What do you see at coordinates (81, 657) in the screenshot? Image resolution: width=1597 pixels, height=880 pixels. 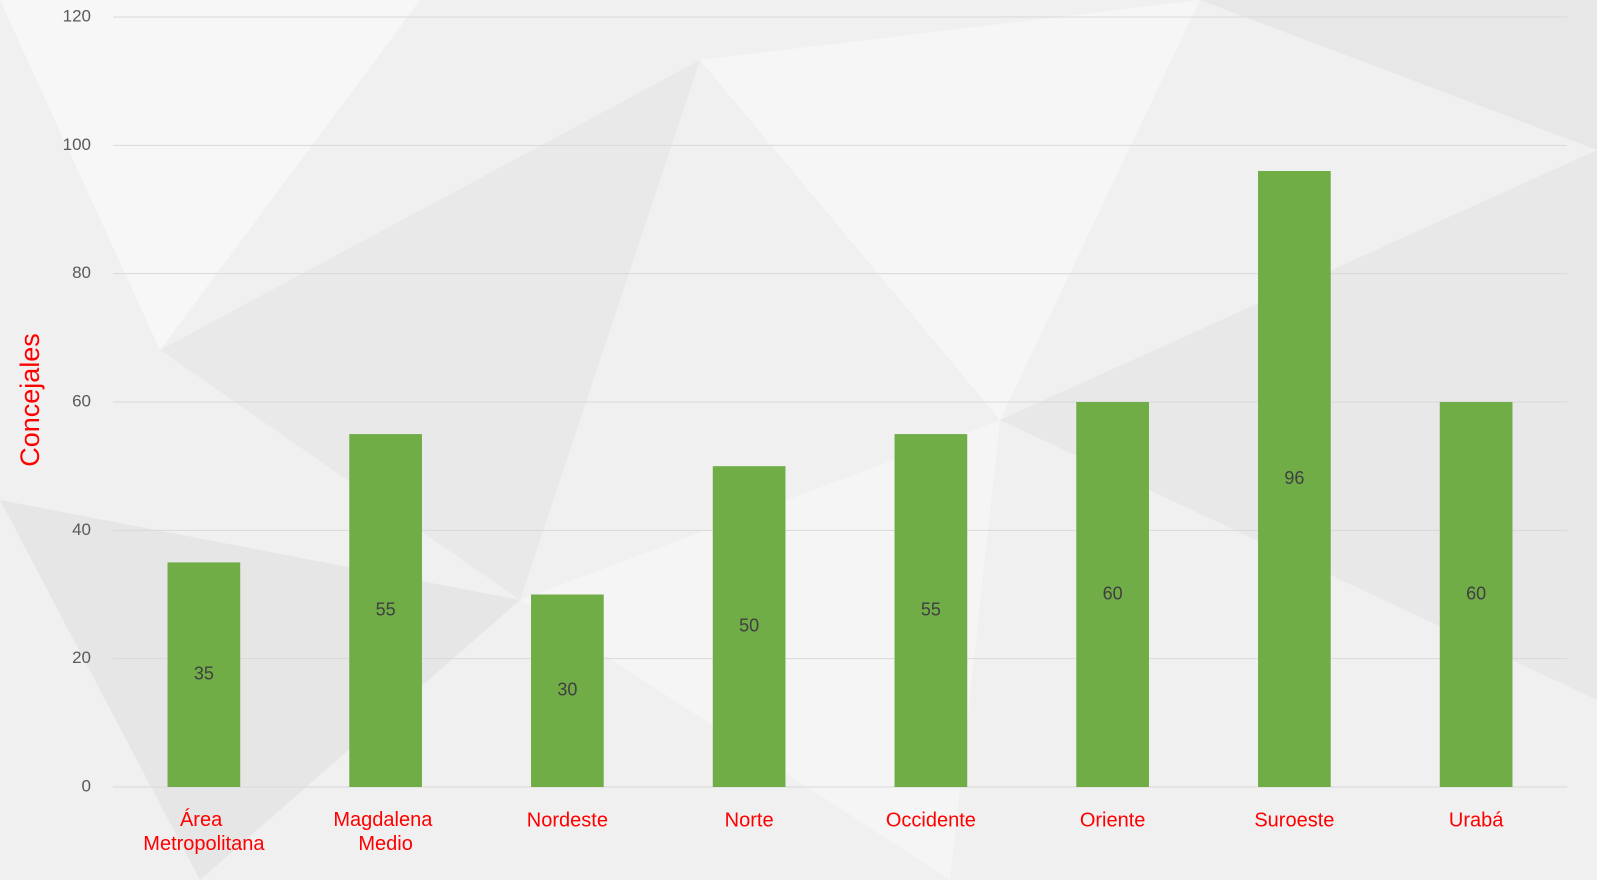 I see `y-tick-label: 20` at bounding box center [81, 657].